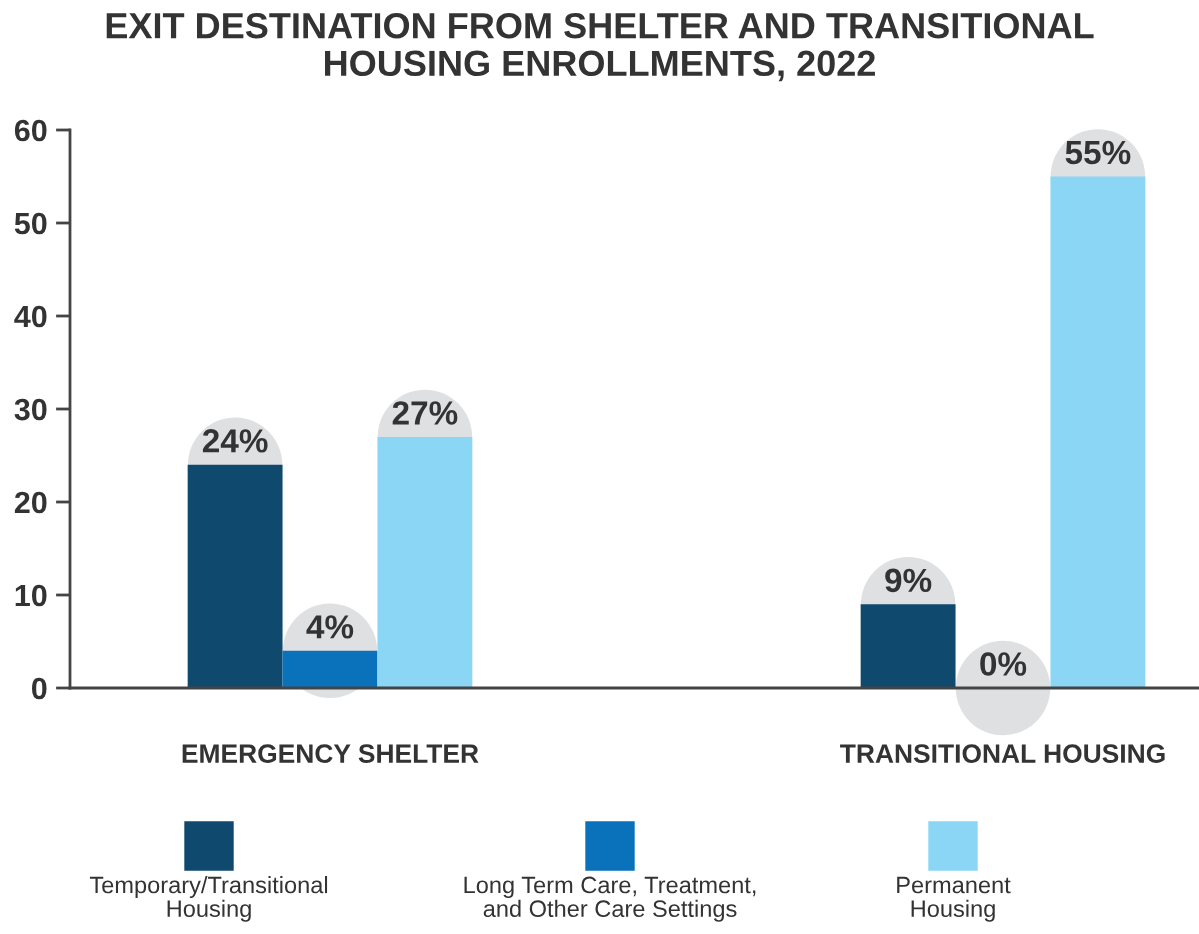  What do you see at coordinates (39, 688) in the screenshot?
I see `y-tick-label: 0` at bounding box center [39, 688].